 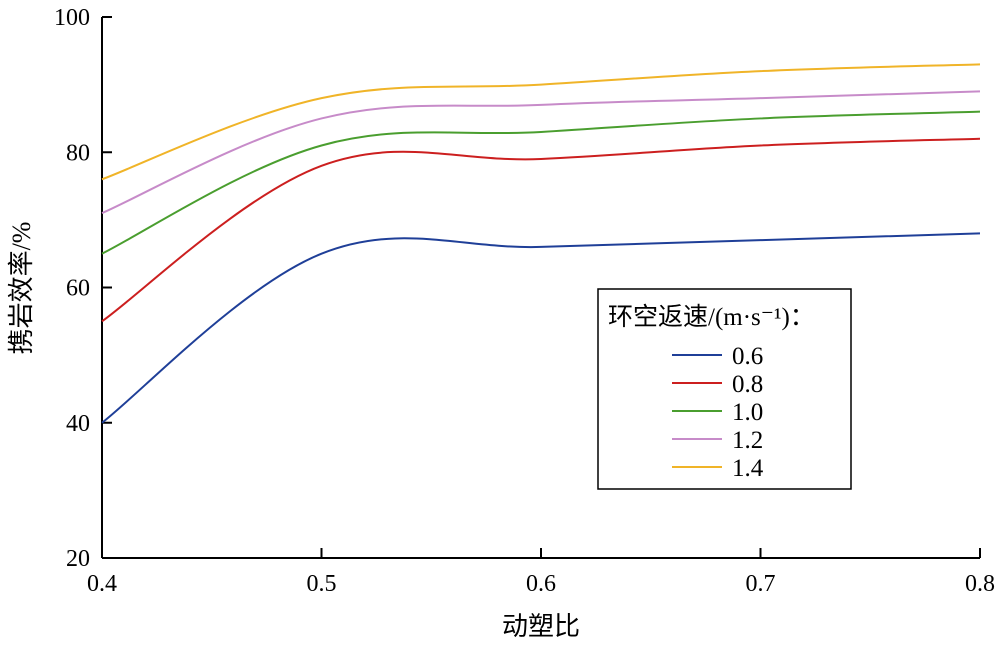 I want to click on y-tick-label: 40, so click(x=78, y=424).